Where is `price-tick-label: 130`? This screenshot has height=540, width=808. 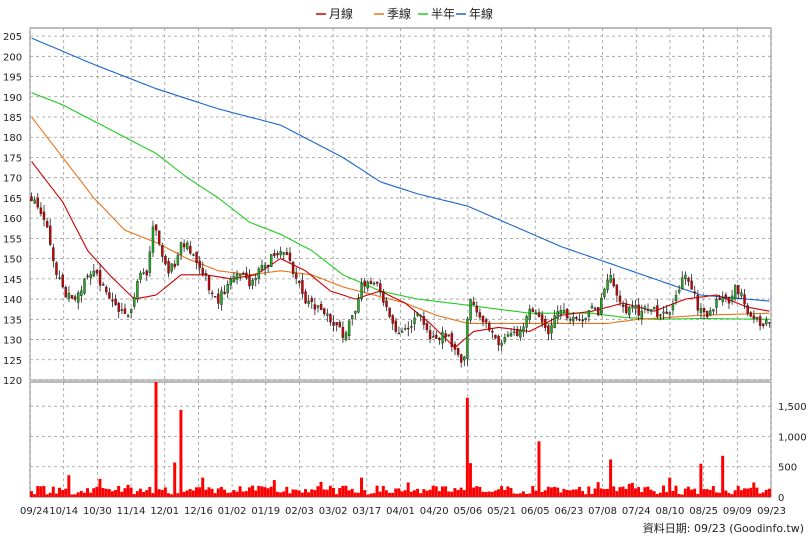
price-tick-label: 130 is located at coordinates (12, 341).